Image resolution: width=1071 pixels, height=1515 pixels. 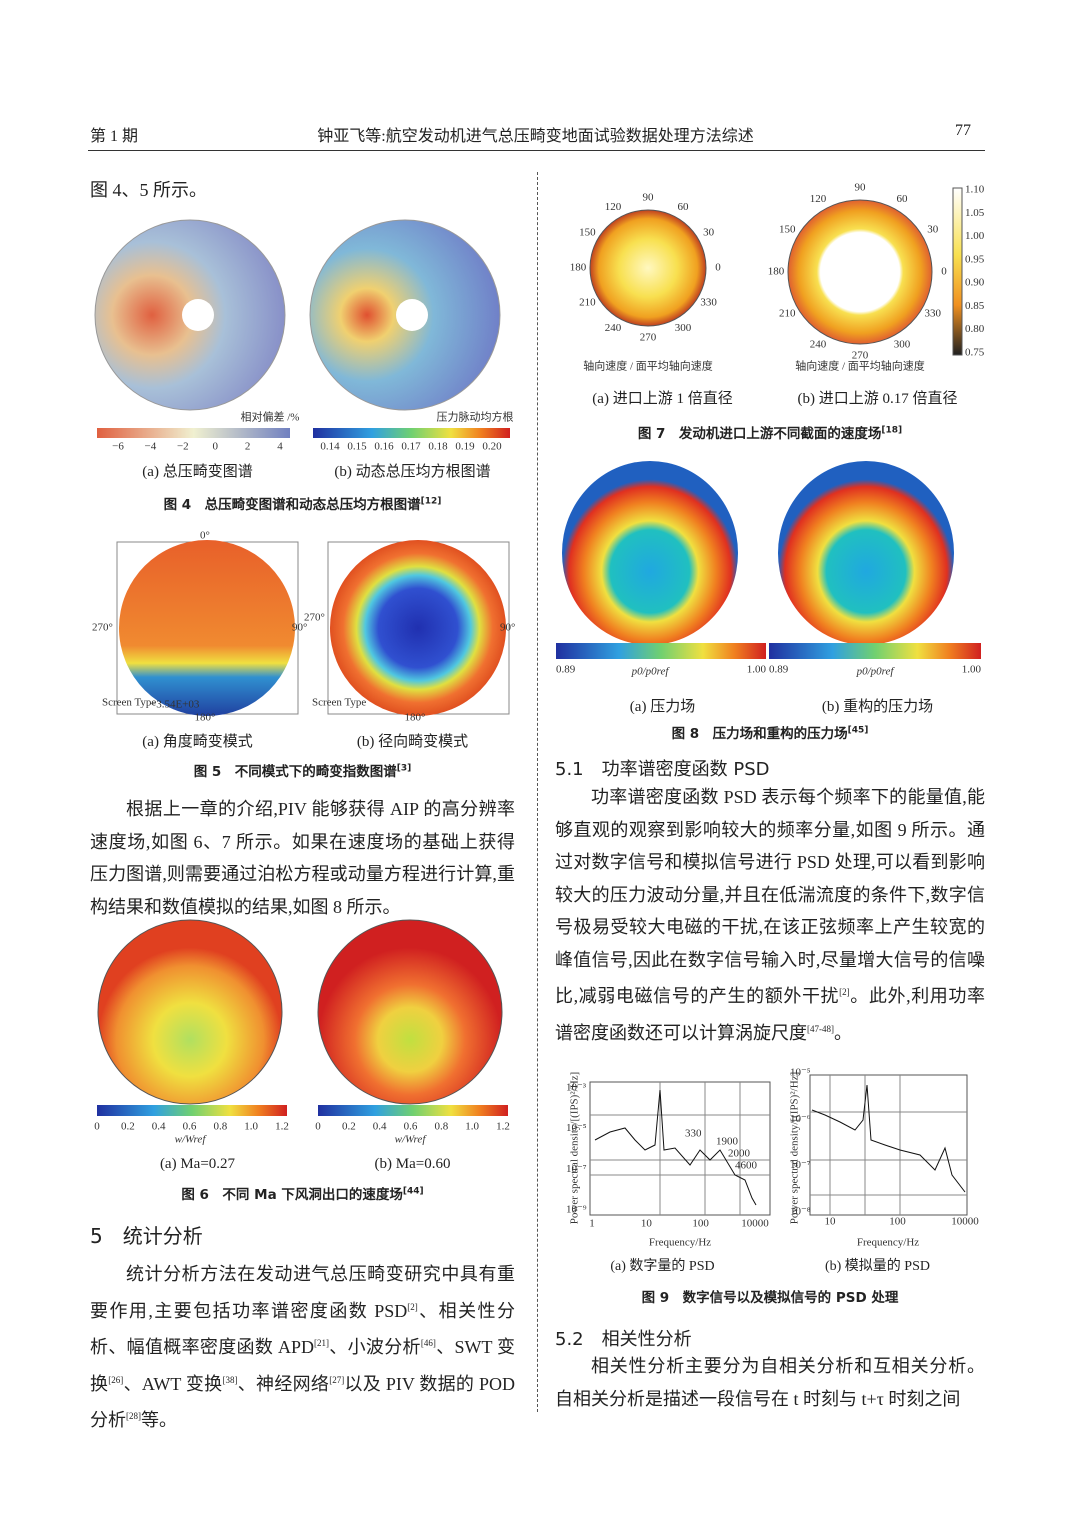 What do you see at coordinates (159, 1420) in the screenshot?
I see `text-run: 等。` at bounding box center [159, 1420].